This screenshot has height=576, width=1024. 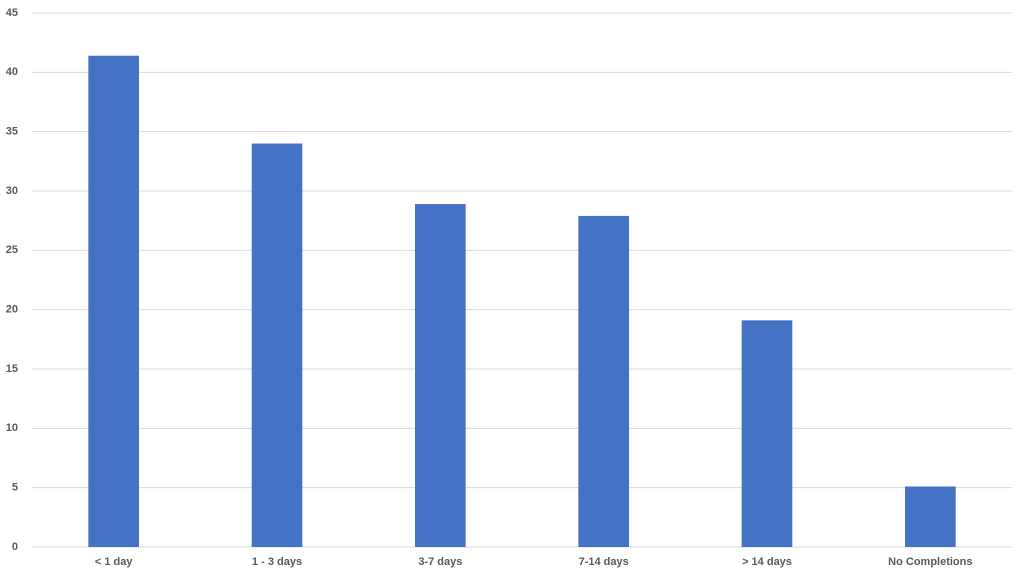 I want to click on y-tick-label: 15, so click(x=12, y=369).